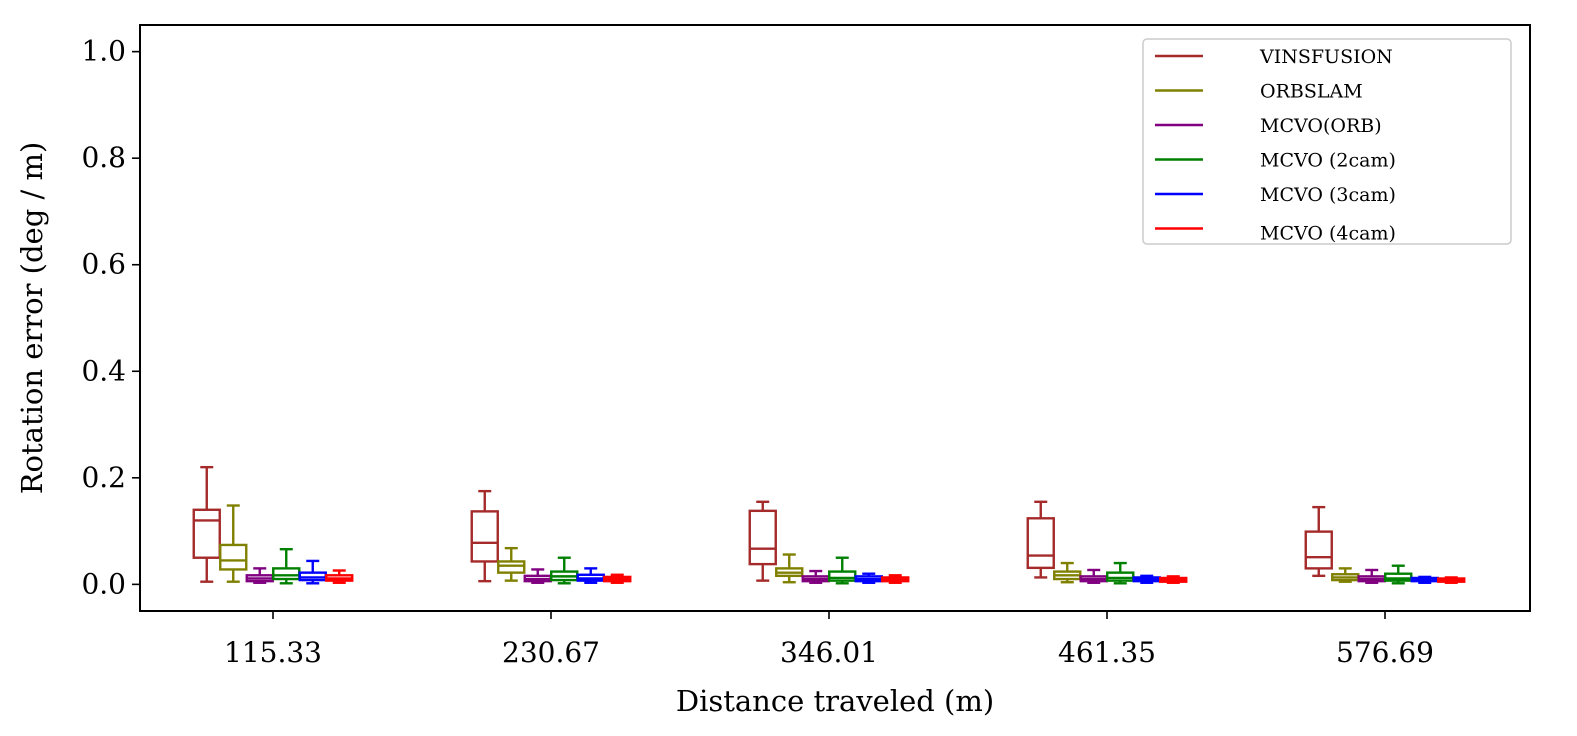  I want to click on legend-label: MCVO (4cam), so click(1328, 234).